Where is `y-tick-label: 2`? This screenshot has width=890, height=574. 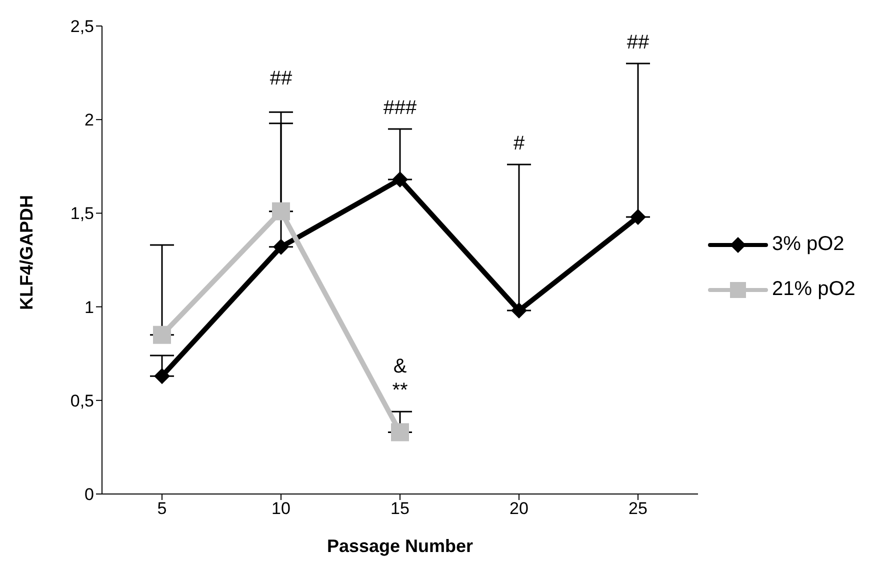 y-tick-label: 2 is located at coordinates (89, 120).